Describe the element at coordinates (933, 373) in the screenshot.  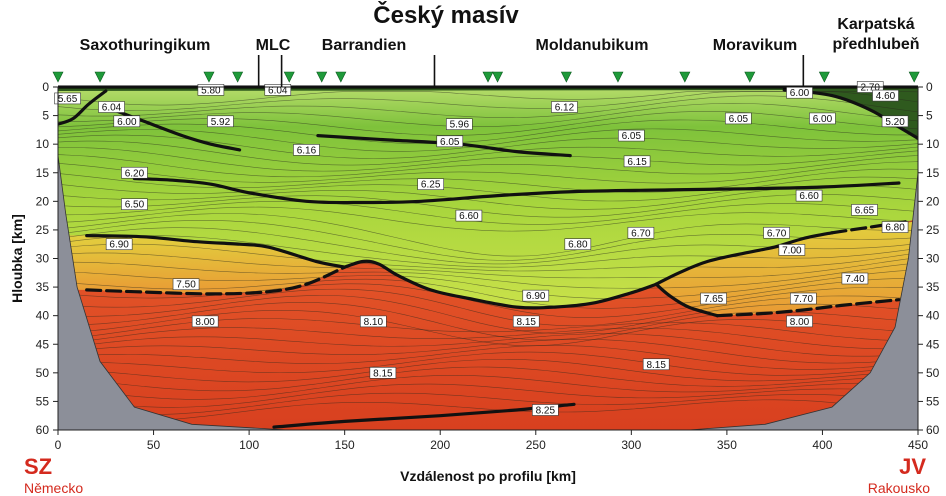
I see `y-tick-label-right: 50` at that location.